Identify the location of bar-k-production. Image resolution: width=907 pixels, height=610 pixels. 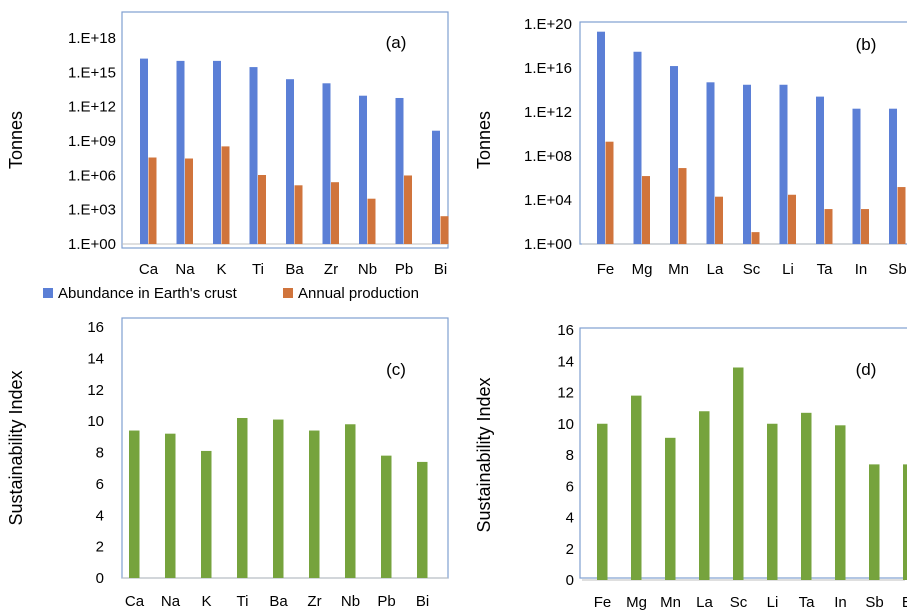
(226, 195).